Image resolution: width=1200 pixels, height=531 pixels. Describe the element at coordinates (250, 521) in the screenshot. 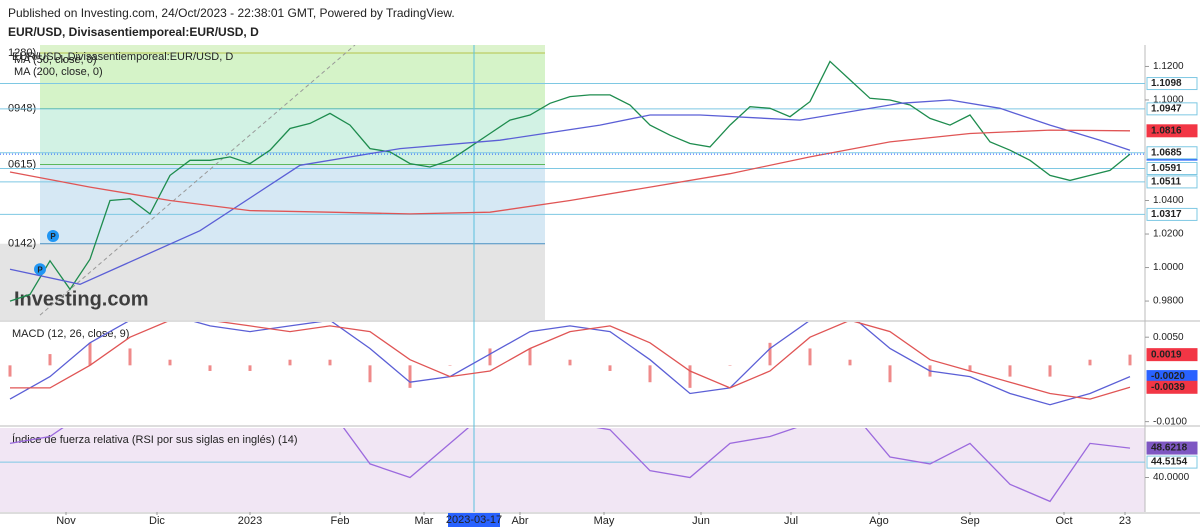

I see `x-tick-label: 2023` at that location.